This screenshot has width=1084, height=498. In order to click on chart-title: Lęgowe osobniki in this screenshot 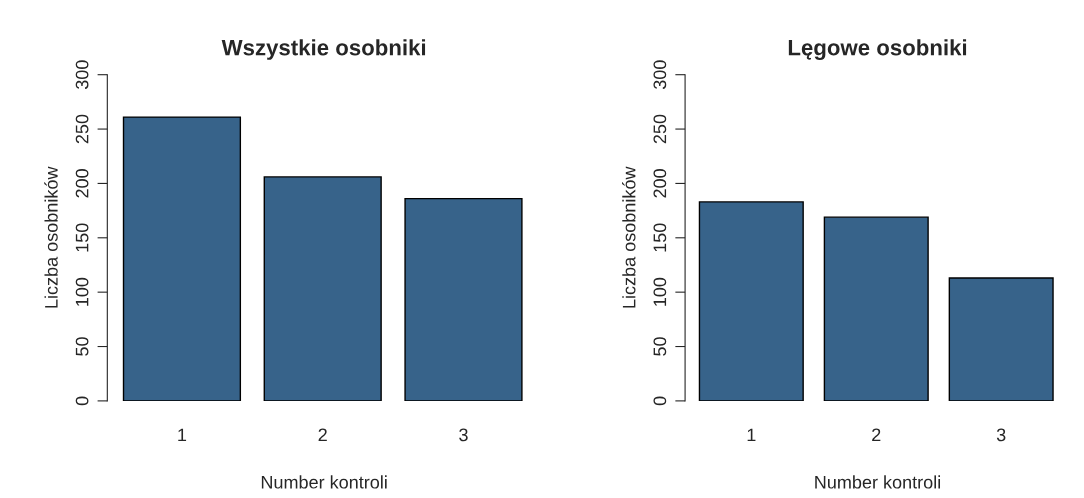, I will do `click(877, 49)`.